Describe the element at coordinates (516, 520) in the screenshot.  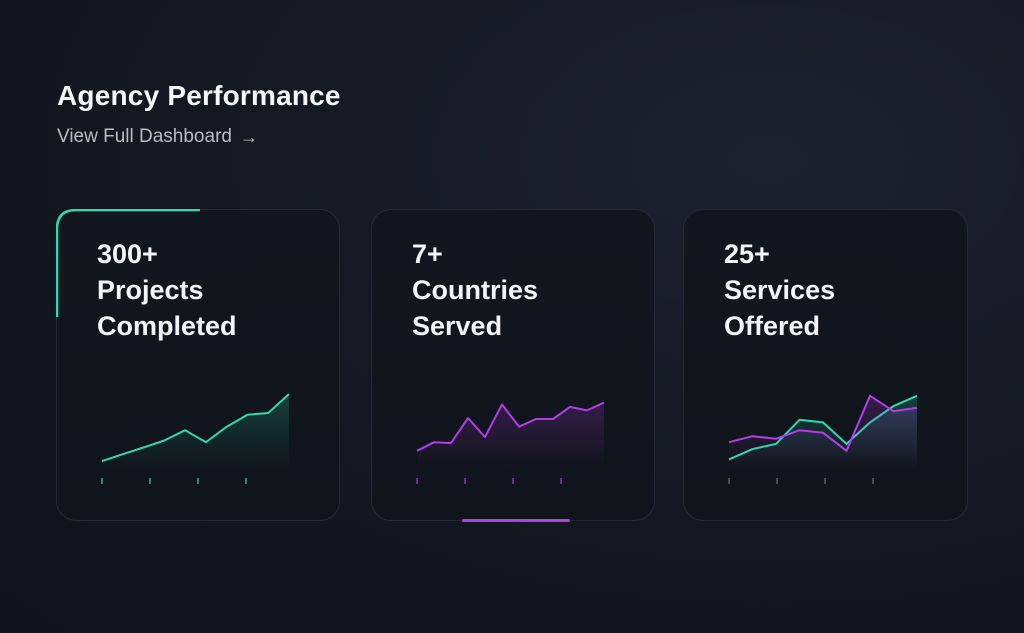
I see `card-accent-bar` at that location.